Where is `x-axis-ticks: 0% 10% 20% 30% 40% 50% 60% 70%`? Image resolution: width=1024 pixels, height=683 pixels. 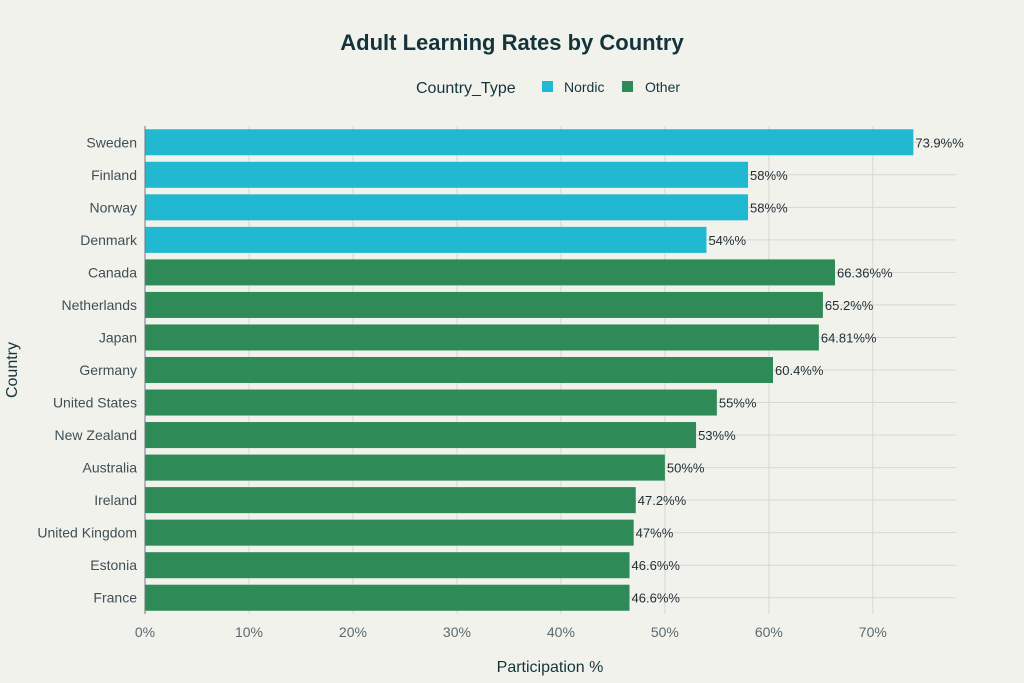
x-axis-ticks: 0% 10% 20% 30% 40% 50% 60% 70% is located at coordinates (511, 632).